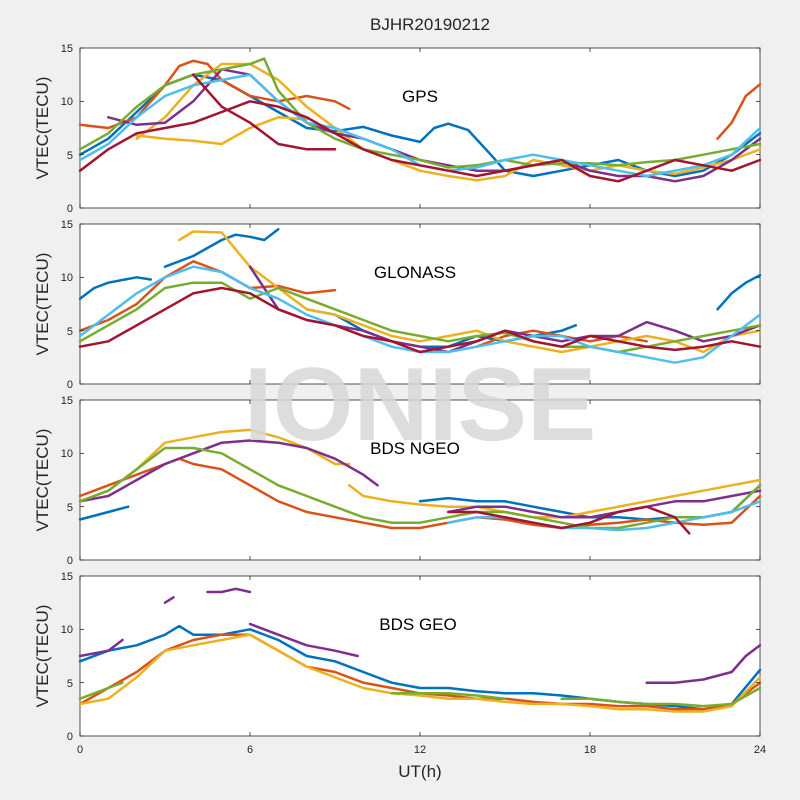 The height and width of the screenshot is (800, 800). Describe the element at coordinates (420, 96) in the screenshot. I see `panel-label: GPS` at that location.